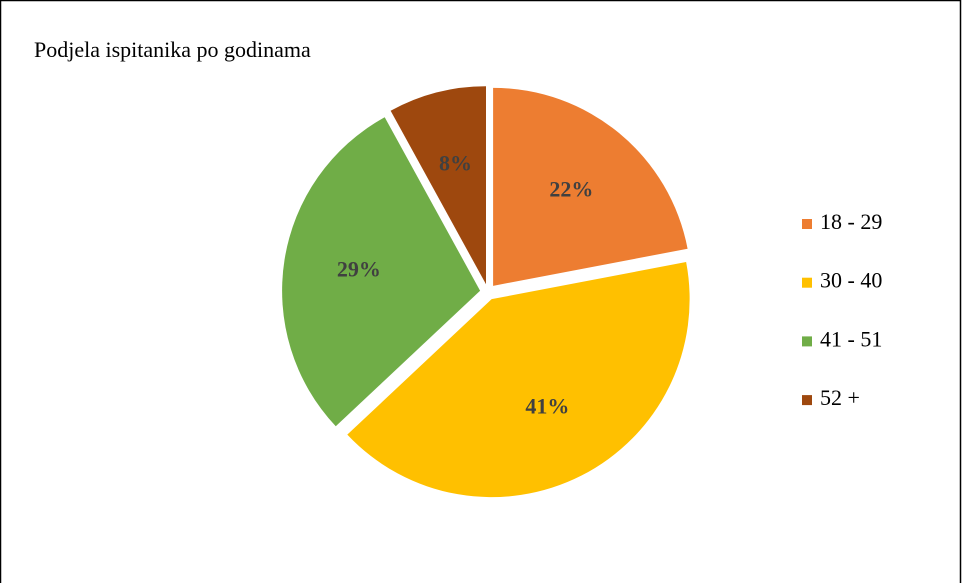  What do you see at coordinates (547, 406) in the screenshot?
I see `data-label: 41%` at bounding box center [547, 406].